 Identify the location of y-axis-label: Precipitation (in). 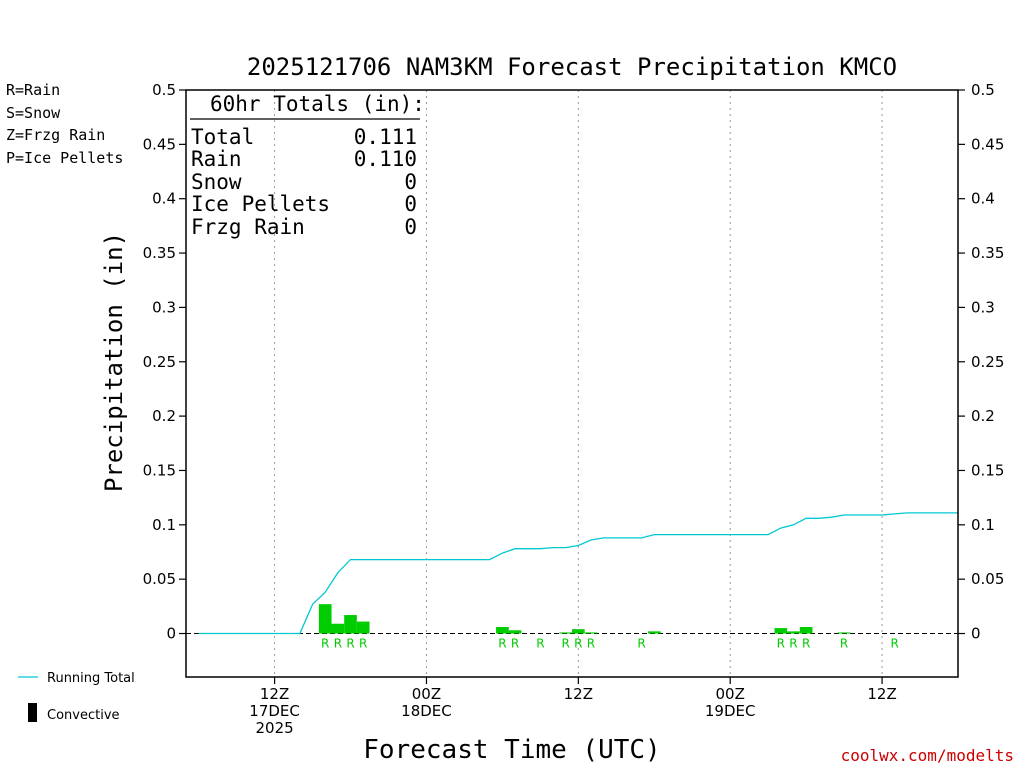
(114, 362).